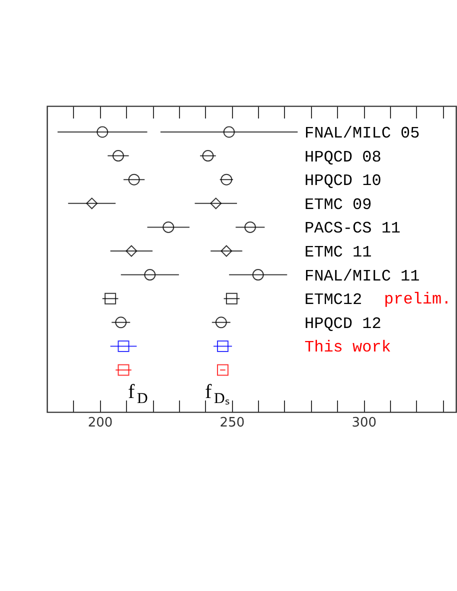  Describe the element at coordinates (362, 276) in the screenshot. I see `y-tick-label: FNAL/MILC 11` at that location.